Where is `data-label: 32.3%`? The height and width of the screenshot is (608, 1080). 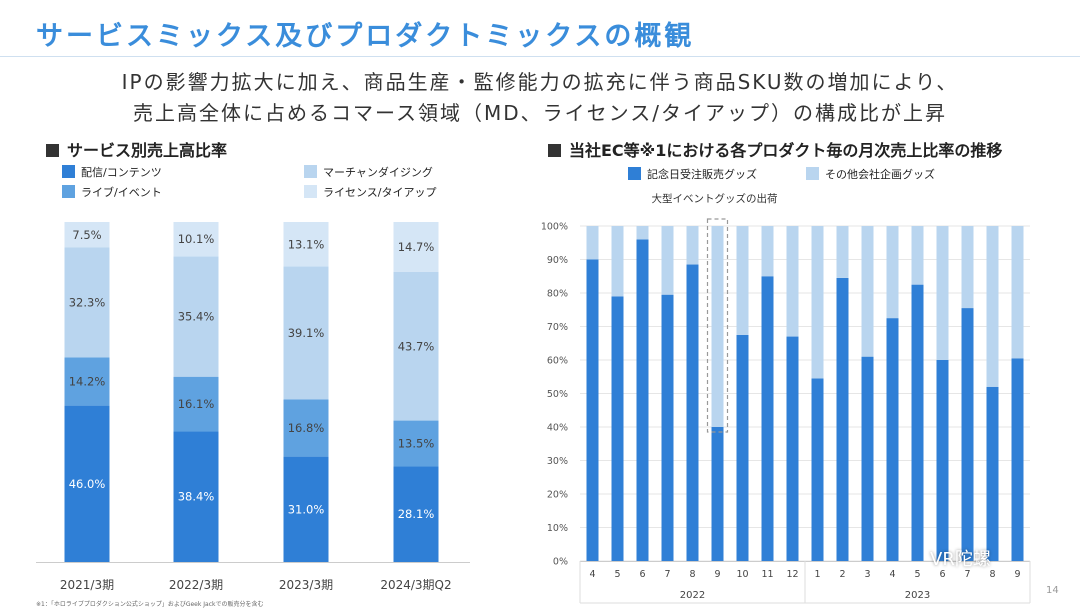
data-label: 32.3% is located at coordinates (87, 302).